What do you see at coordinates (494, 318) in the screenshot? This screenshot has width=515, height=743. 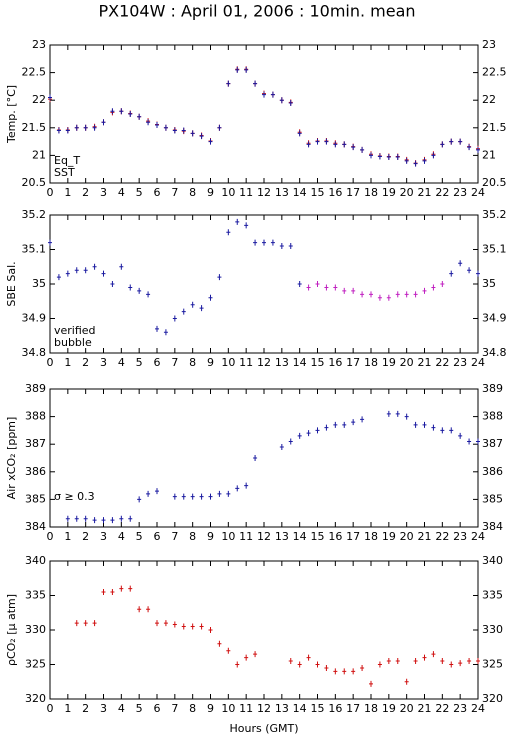 I see `y-tick-label-right: 34.9` at bounding box center [494, 318].